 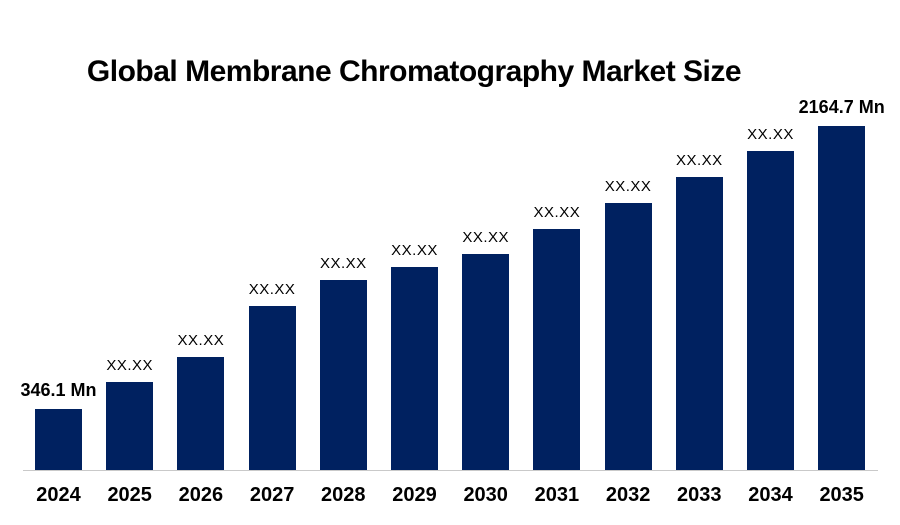 What do you see at coordinates (486, 362) in the screenshot?
I see `bar-2030` at bounding box center [486, 362].